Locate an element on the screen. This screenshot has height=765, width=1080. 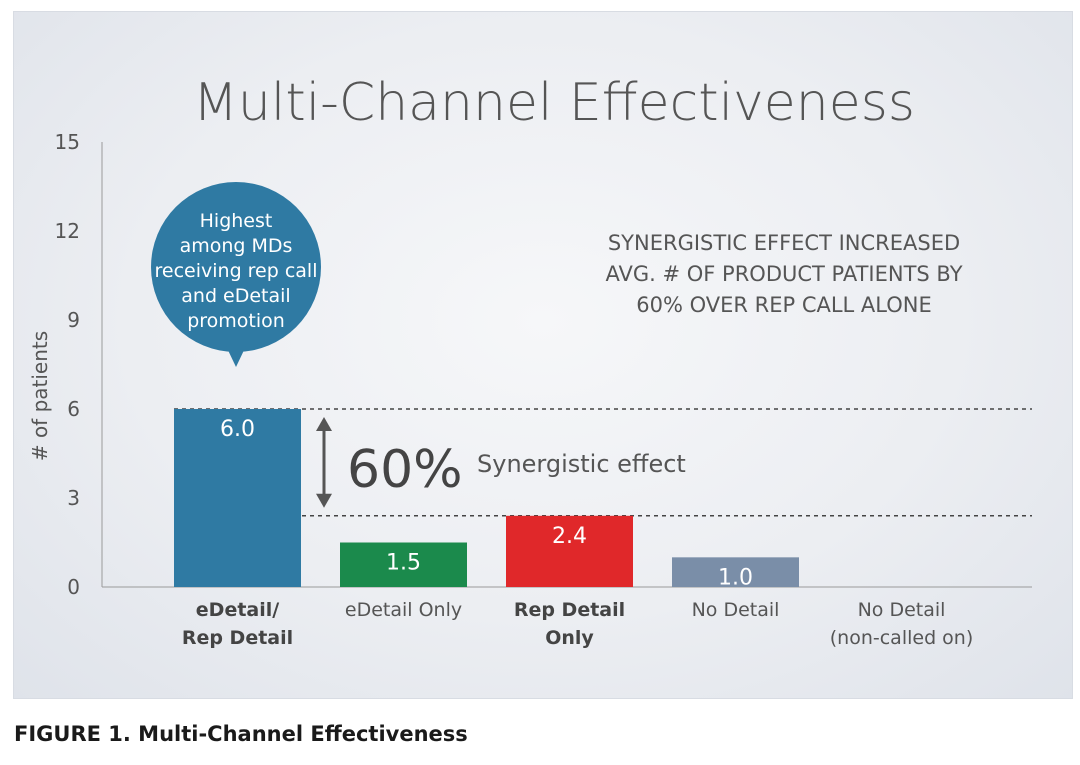
annotation-line: 60% OVER REP CALL ALONE is located at coordinates (784, 305).